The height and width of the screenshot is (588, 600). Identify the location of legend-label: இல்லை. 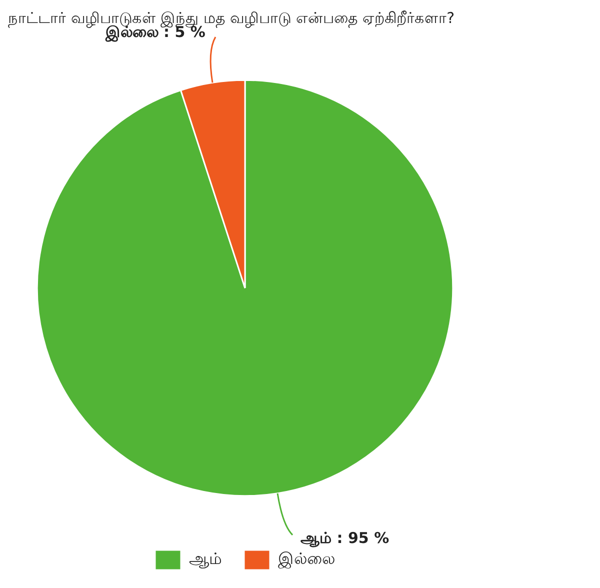
(306, 559).